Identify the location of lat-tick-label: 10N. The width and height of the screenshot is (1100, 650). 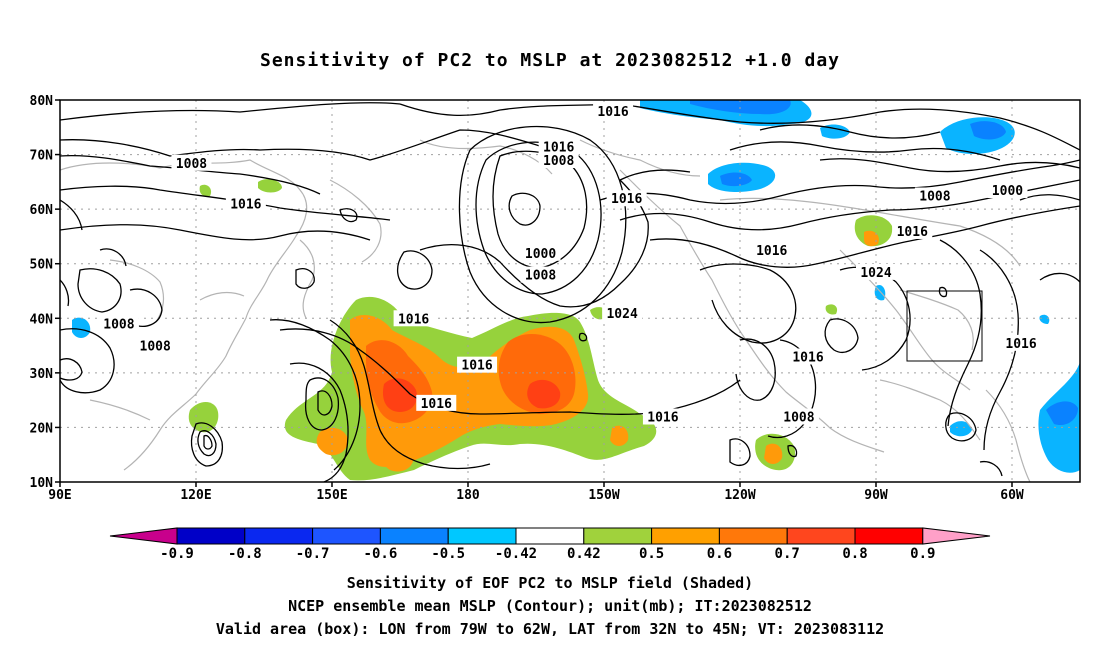
(42, 483).